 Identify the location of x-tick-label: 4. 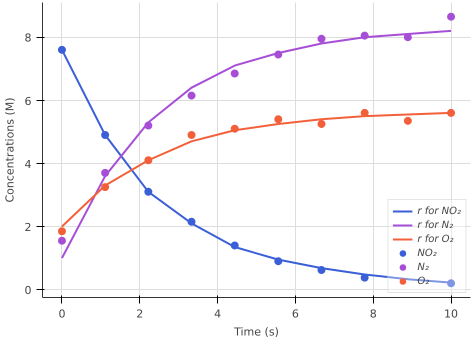
(218, 314).